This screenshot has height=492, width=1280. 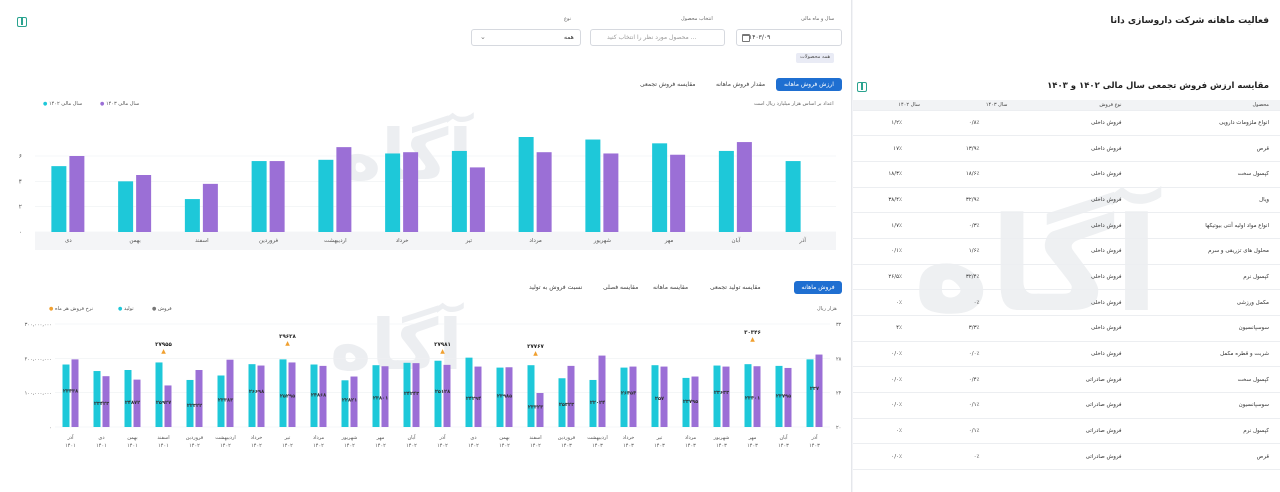 I want to click on table-row: قرص فروش داخلی ۱۳/۹٪ ۱۷٪, so click(x=1066, y=148).